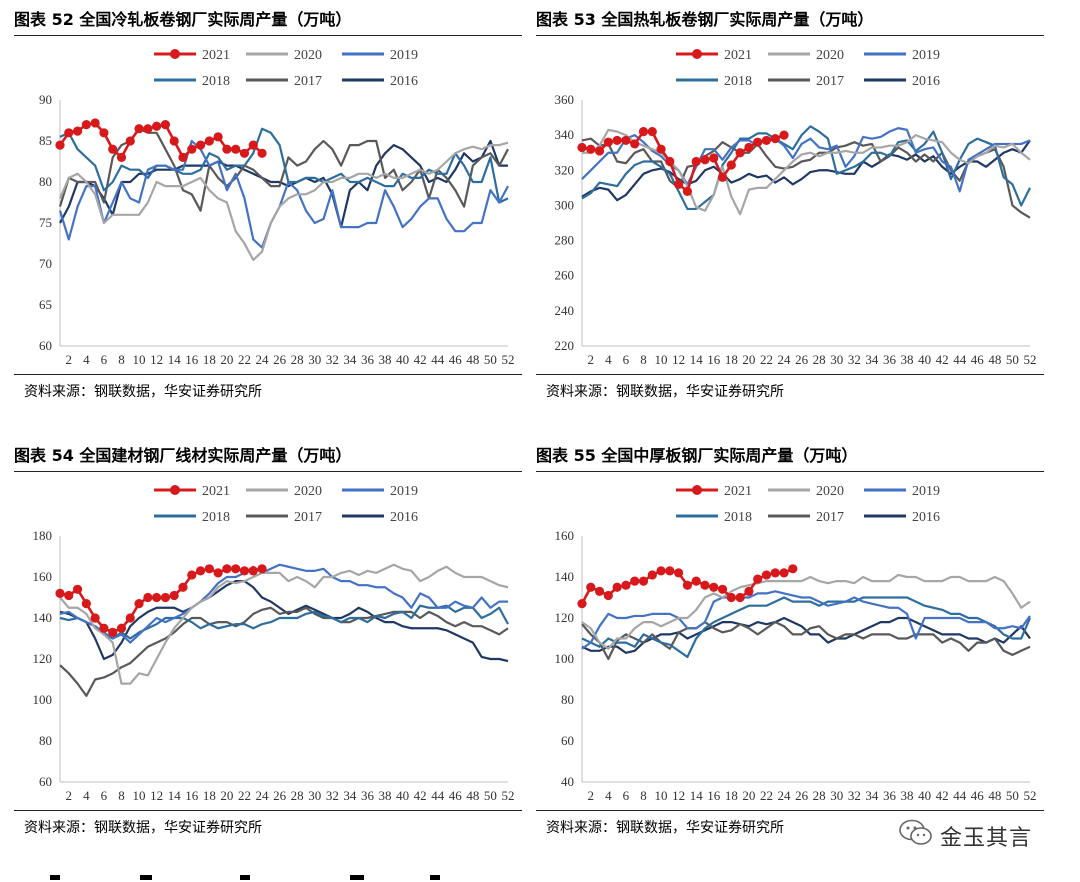  What do you see at coordinates (280, 795) in the screenshot?
I see `x-tick-label: 26` at bounding box center [280, 795].